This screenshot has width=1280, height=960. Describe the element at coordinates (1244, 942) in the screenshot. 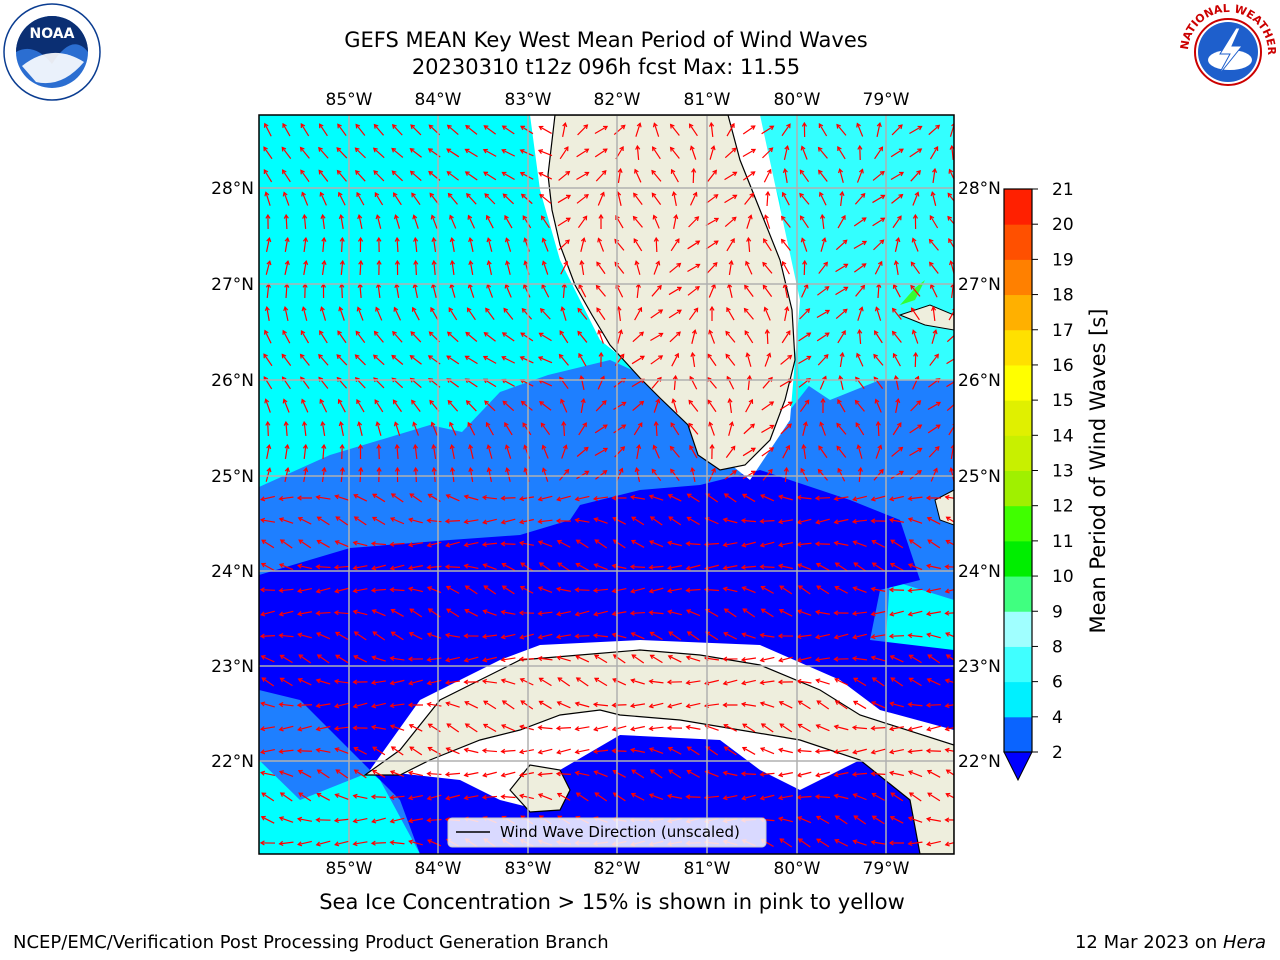

I see `footer-host: Hera` at that location.